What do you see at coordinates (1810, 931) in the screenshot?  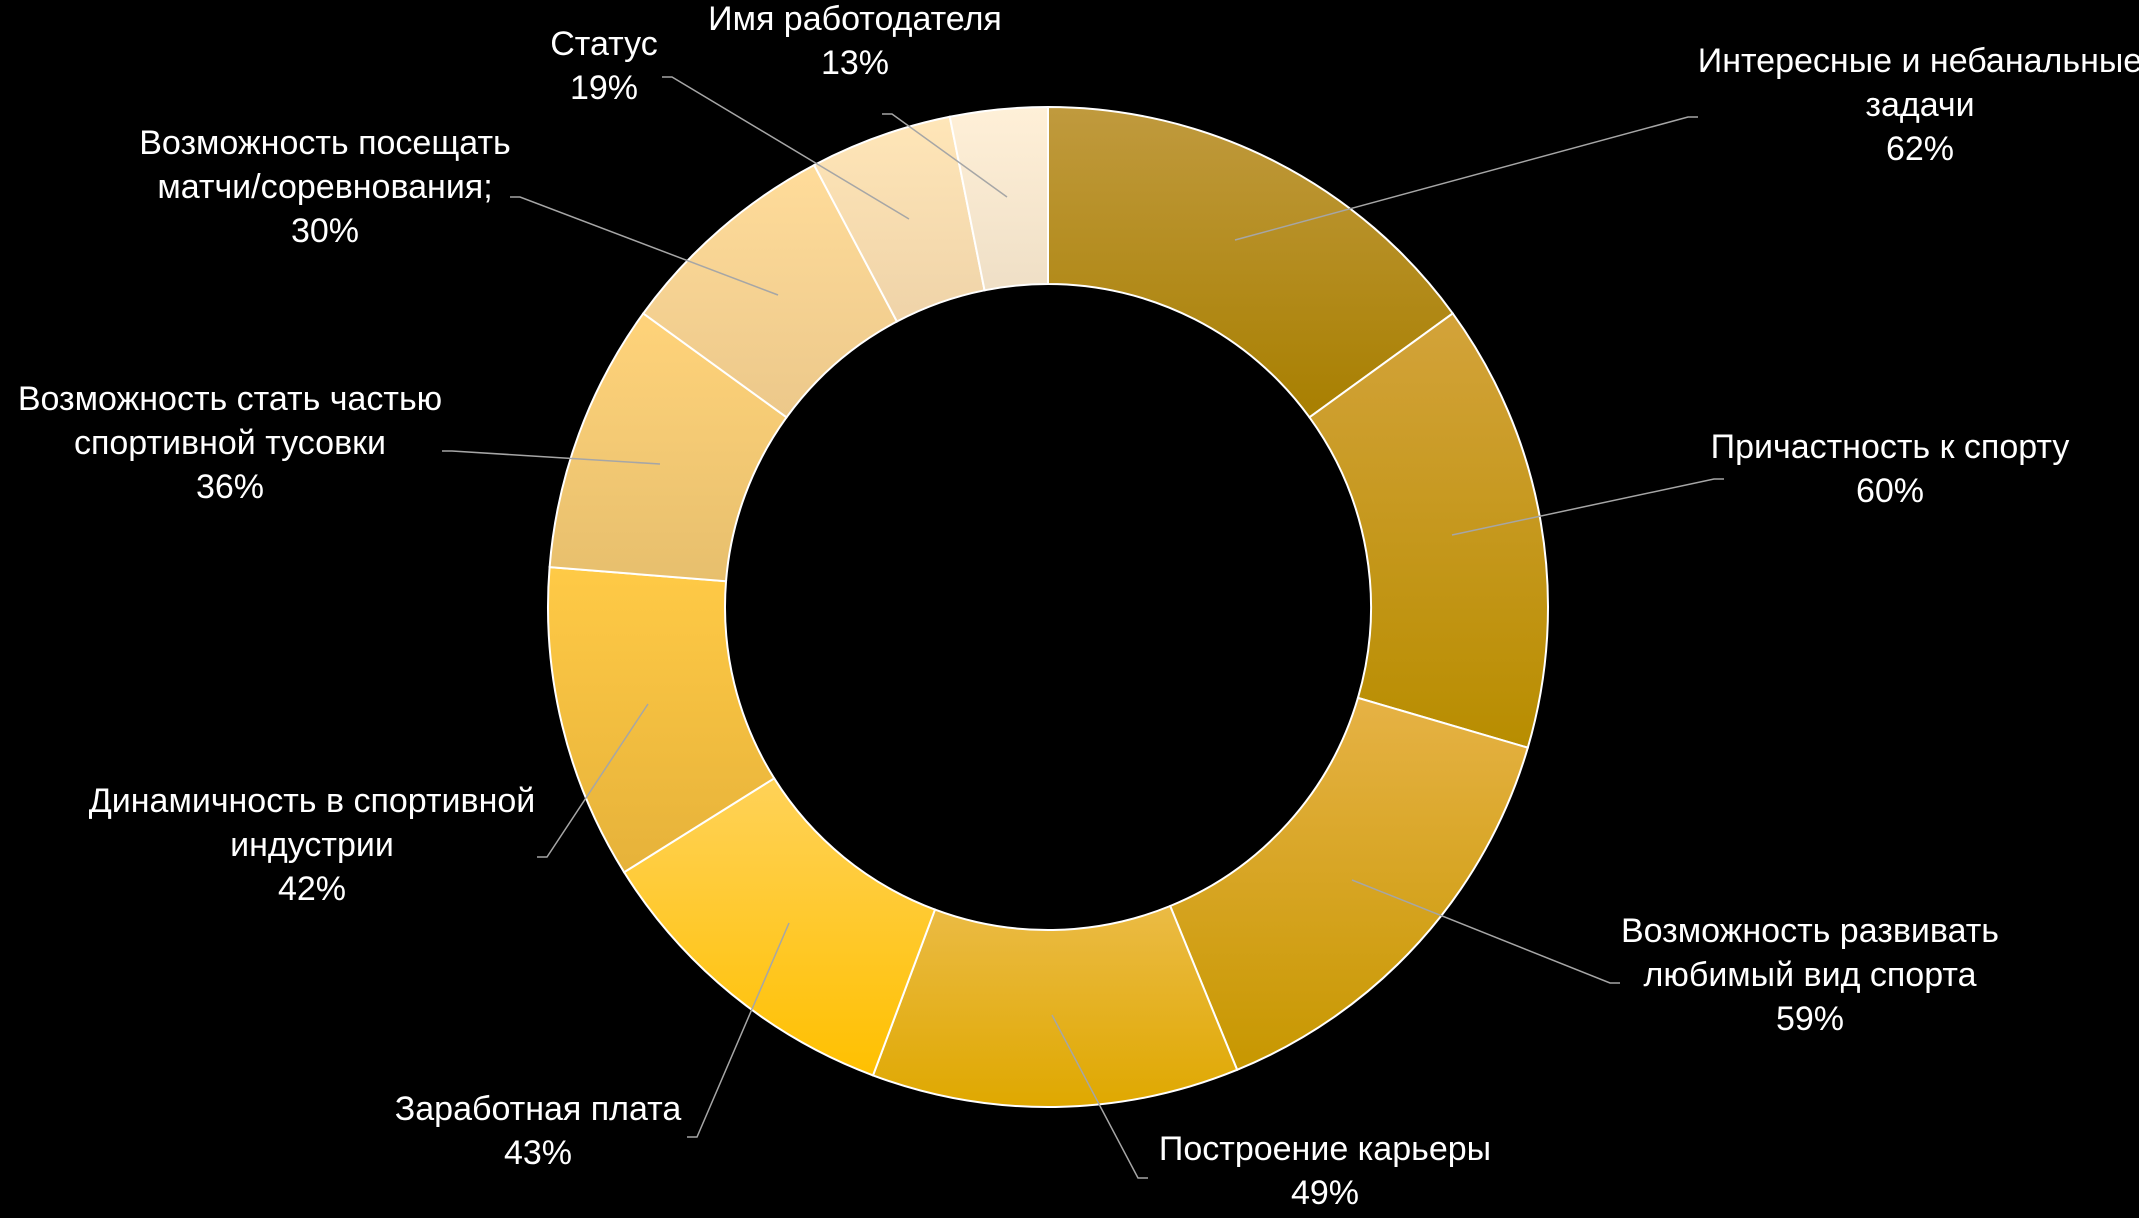 I see `slice-label-3-line-1: Возможность развивать` at bounding box center [1810, 931].